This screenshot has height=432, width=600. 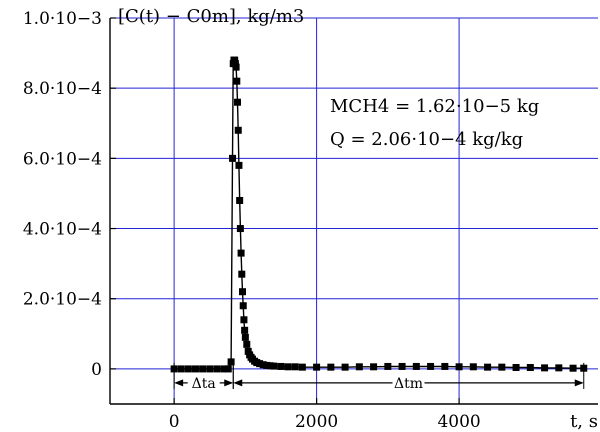 I want to click on delta-ta-arrow-head-left, so click(x=179, y=383).